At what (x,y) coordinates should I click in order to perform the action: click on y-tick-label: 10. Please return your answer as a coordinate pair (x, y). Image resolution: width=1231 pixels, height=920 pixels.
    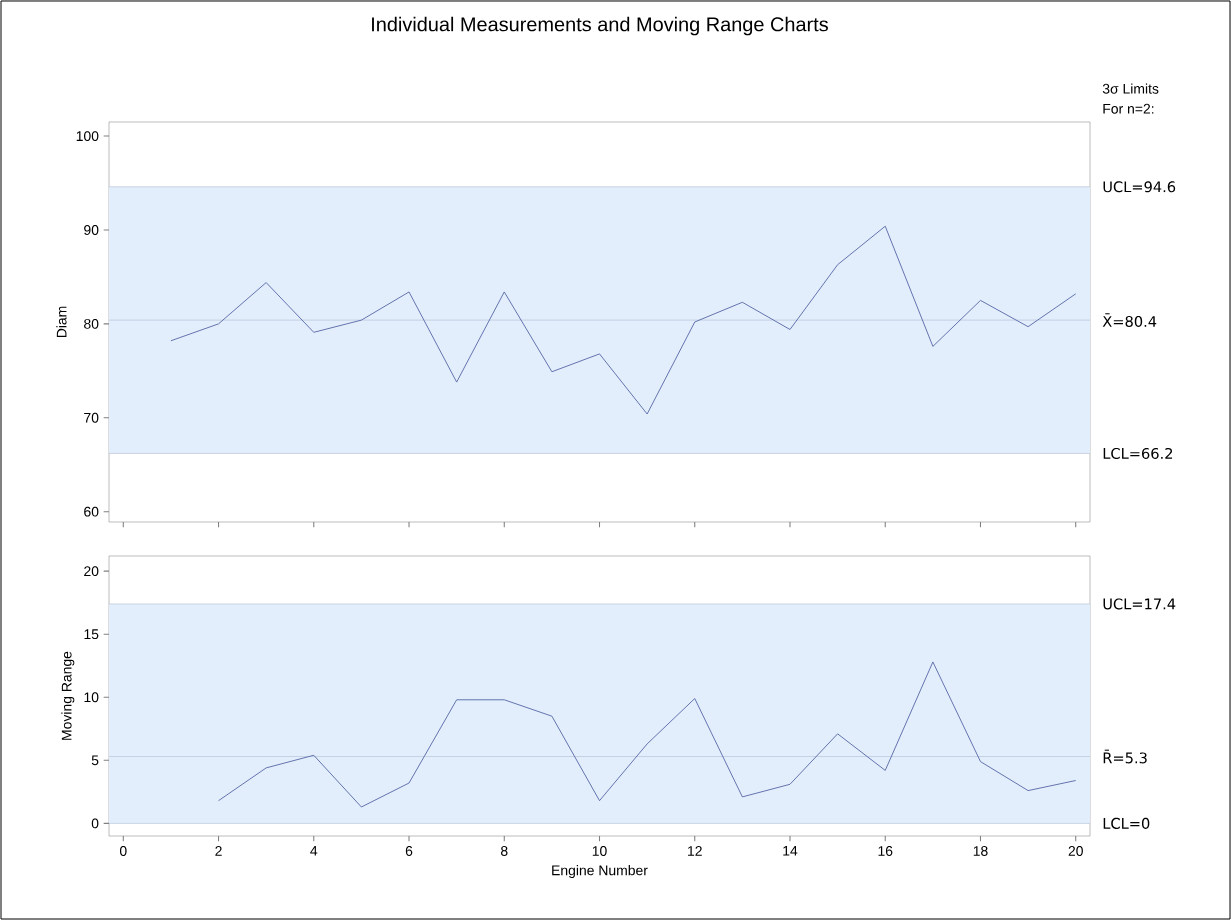
    Looking at the image, I should click on (91, 697).